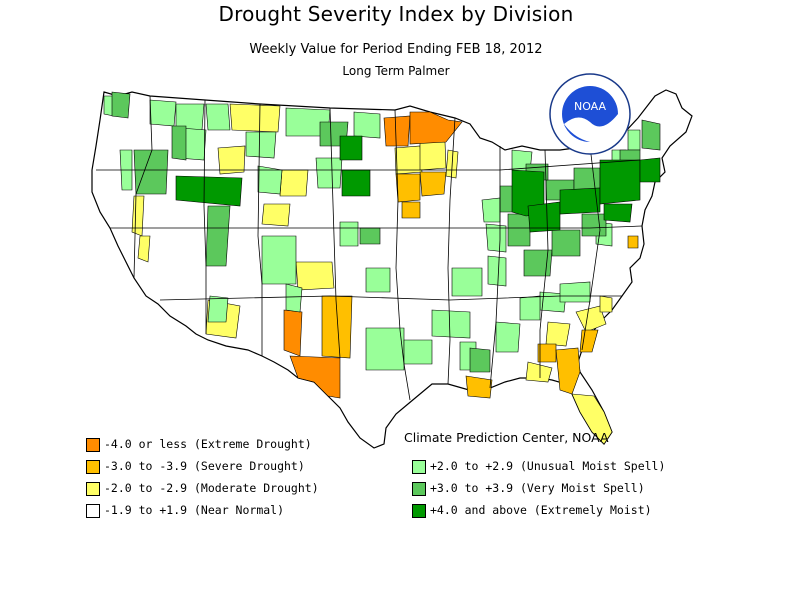  What do you see at coordinates (537, 488) in the screenshot?
I see `legend-label: +3.0 to +3.9 (Very Moist Spell)` at bounding box center [537, 488].